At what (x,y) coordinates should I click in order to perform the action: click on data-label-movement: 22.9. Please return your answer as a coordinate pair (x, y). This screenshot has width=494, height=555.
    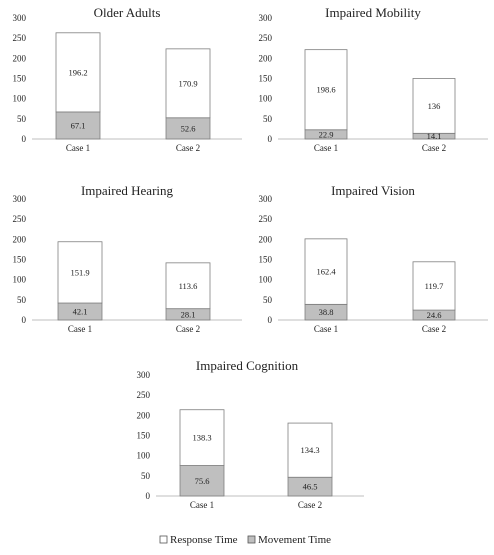
    Looking at the image, I should click on (326, 134).